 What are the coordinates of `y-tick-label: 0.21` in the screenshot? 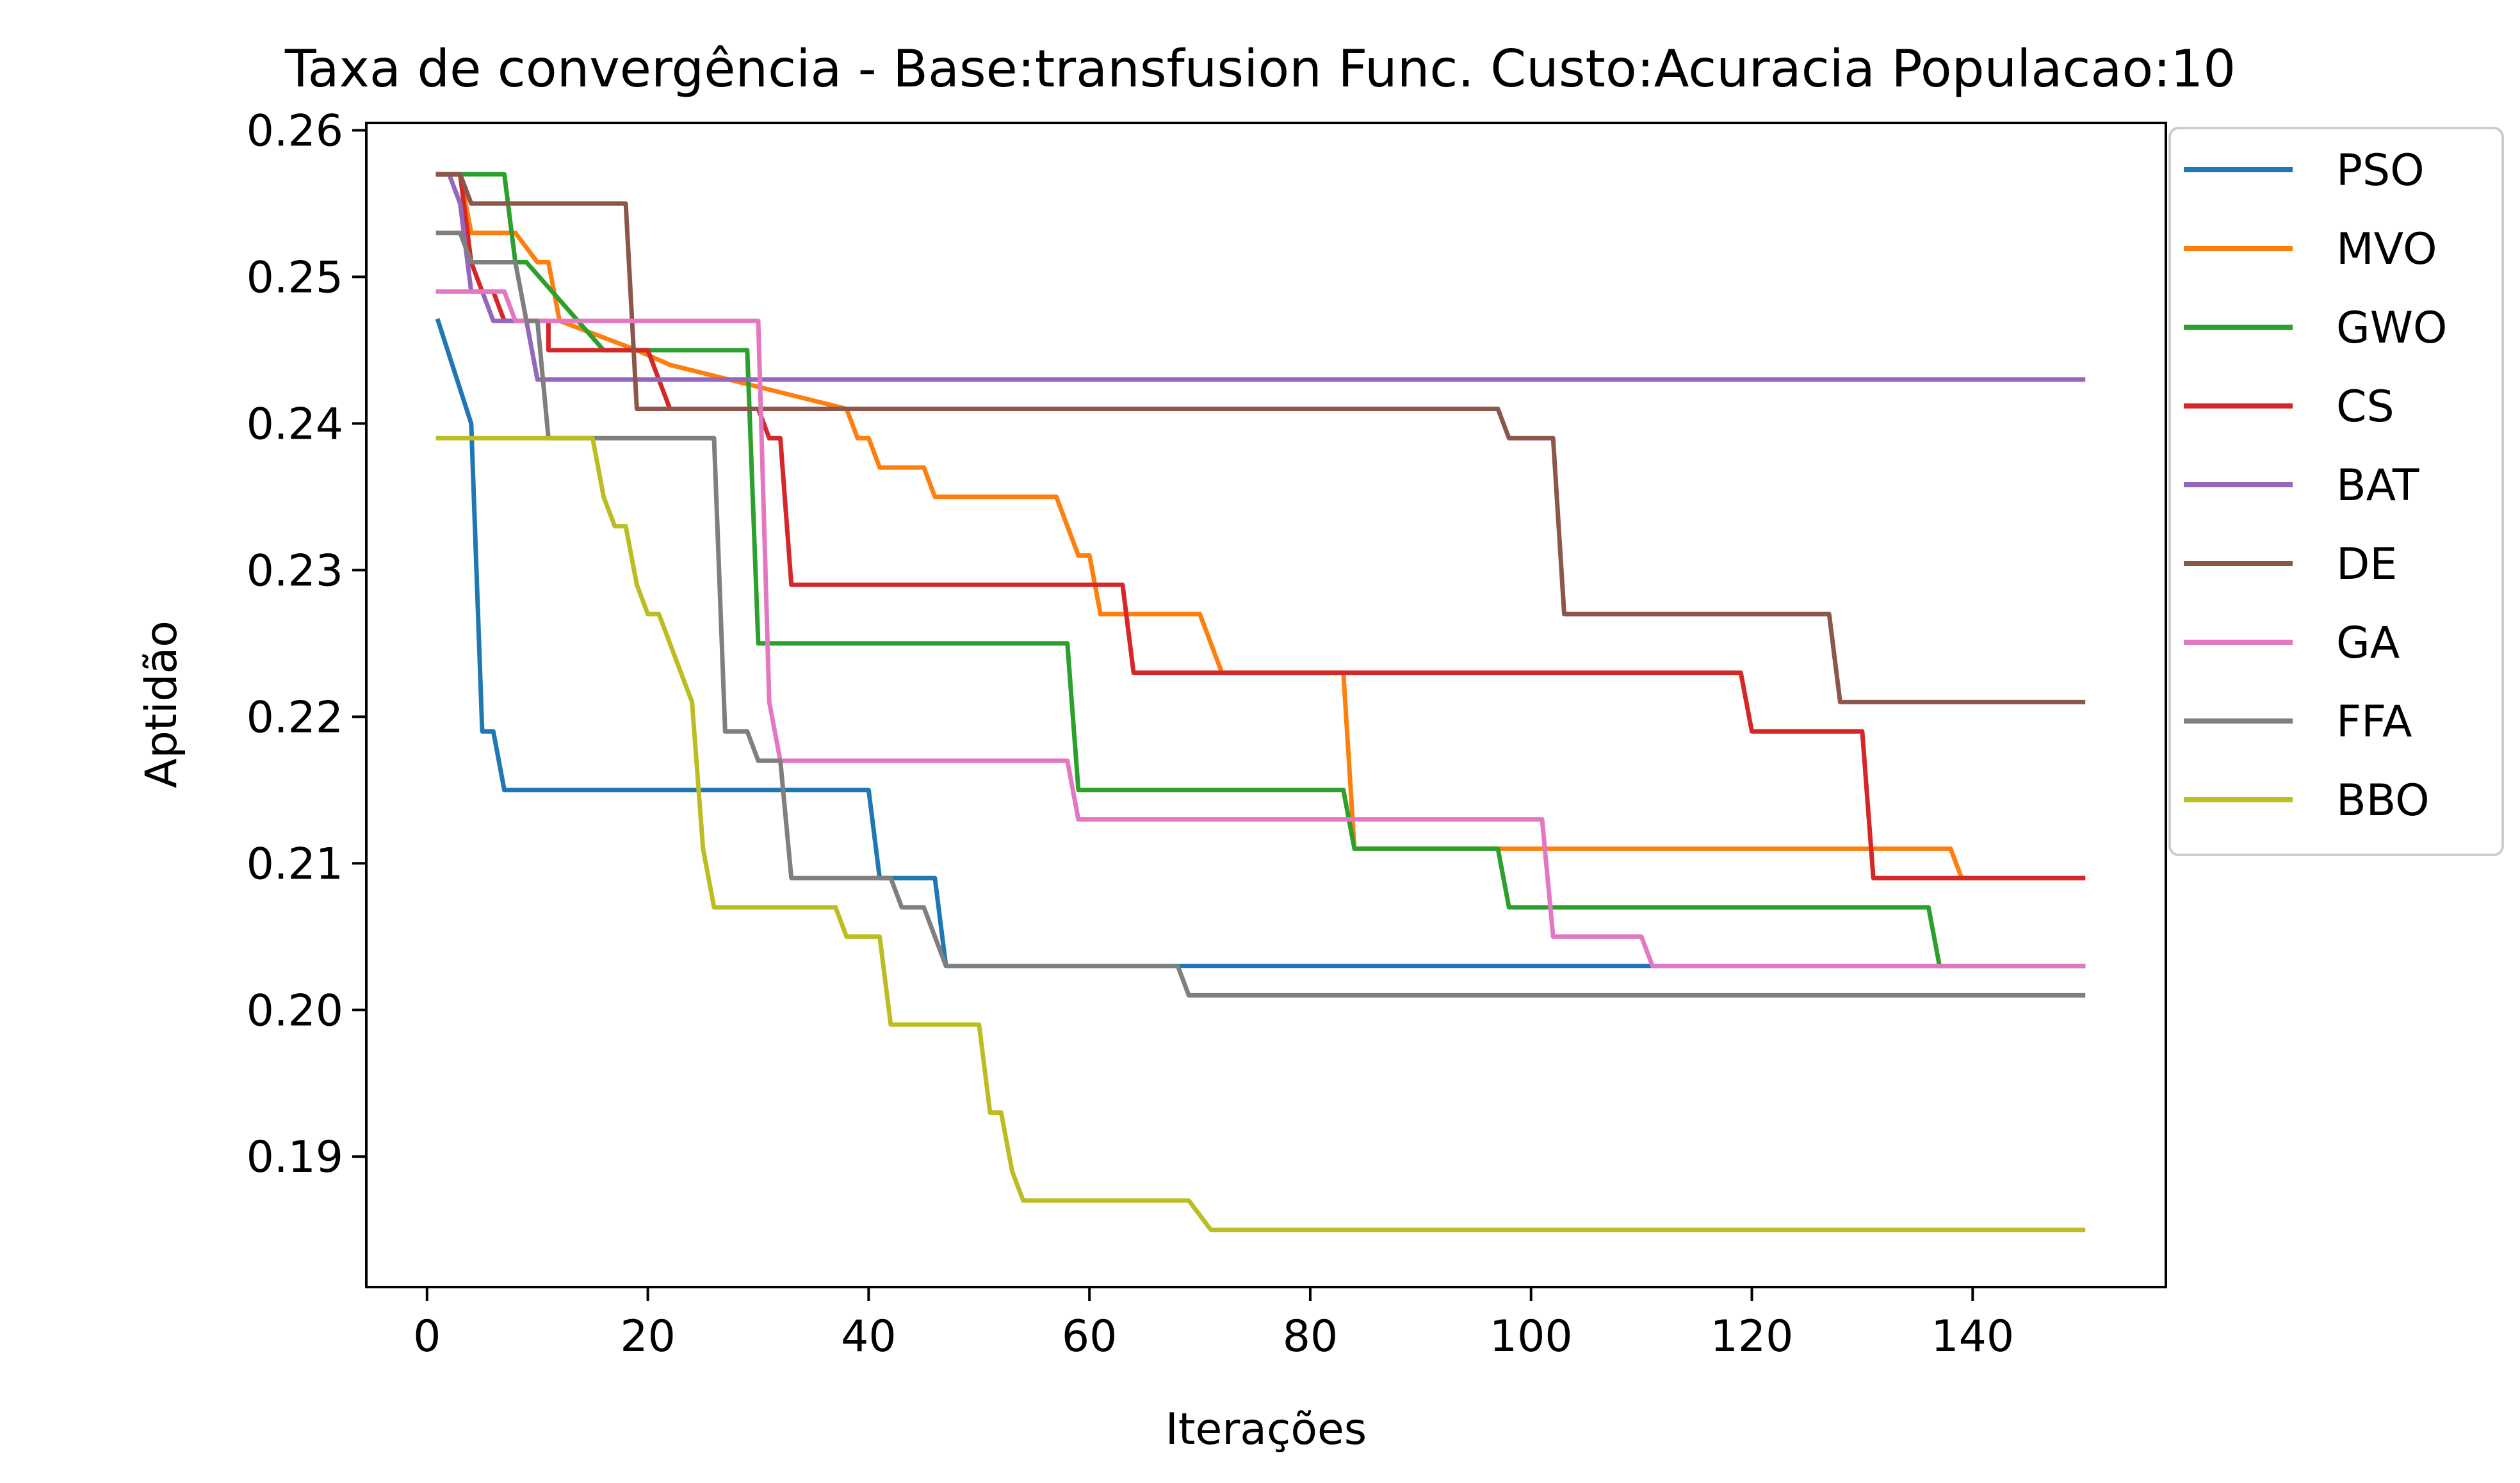 It's located at (295, 864).